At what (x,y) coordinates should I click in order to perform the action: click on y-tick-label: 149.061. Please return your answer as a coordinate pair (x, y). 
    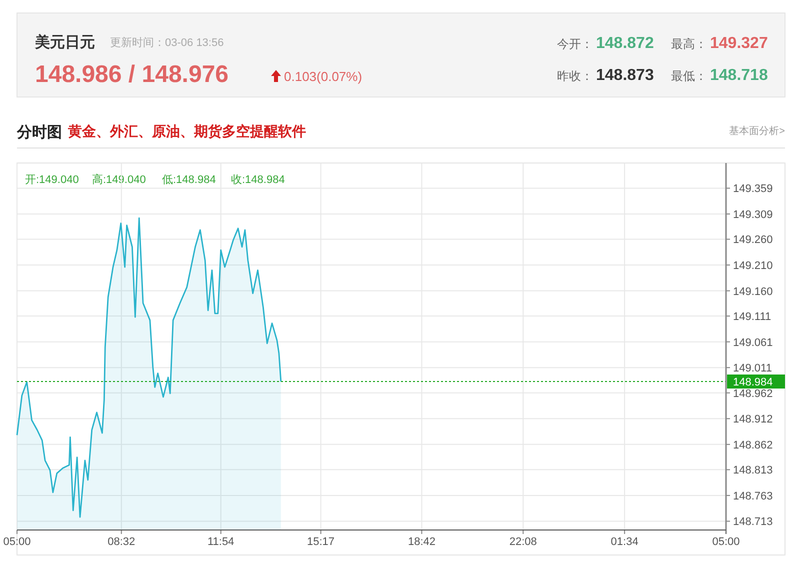
    Looking at the image, I should click on (753, 342).